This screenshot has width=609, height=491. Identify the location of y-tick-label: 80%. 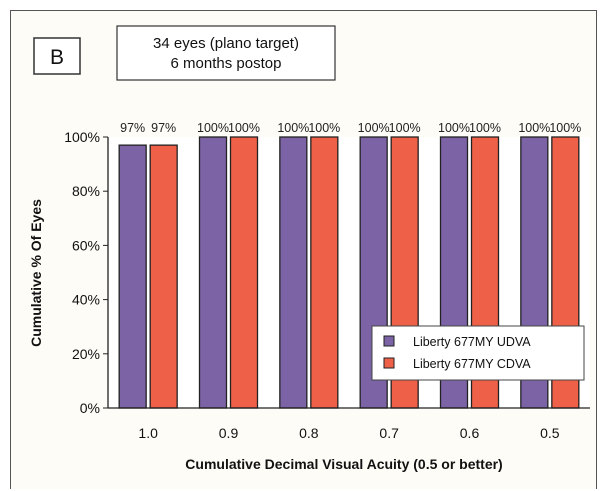
(86, 191).